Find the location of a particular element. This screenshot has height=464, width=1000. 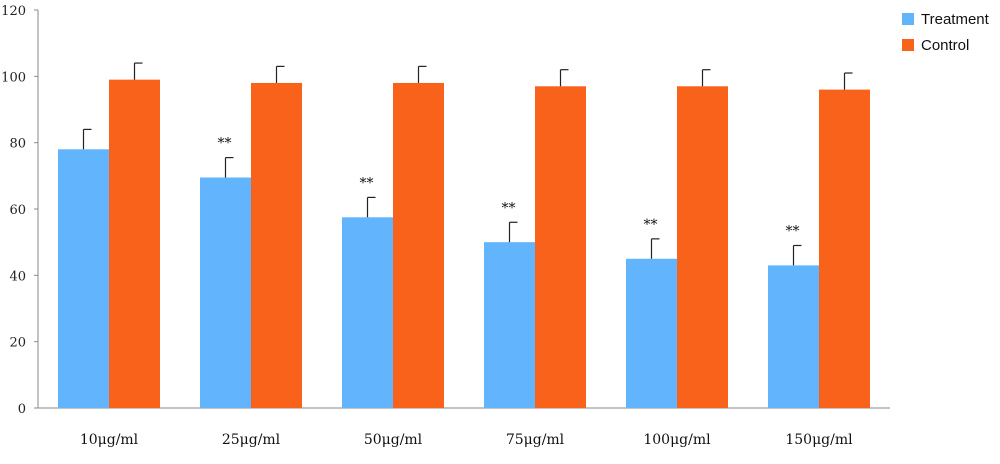

legend-label-control: Control is located at coordinates (945, 45).